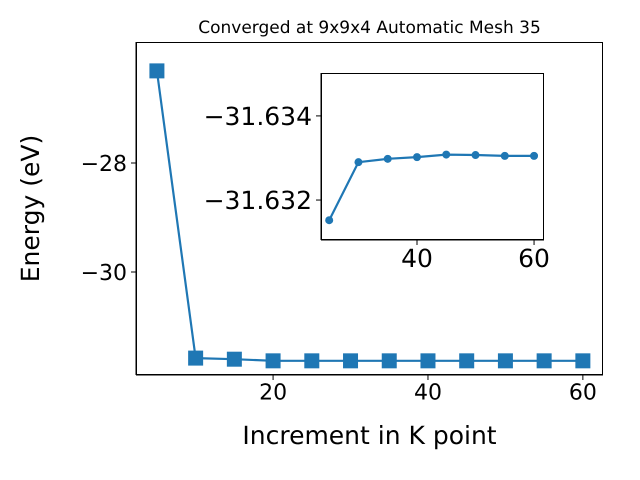 This screenshot has width=640, height=480. I want to click on chart-title: Converged at 9x9x4 Automatic Mesh 35, so click(369, 28).